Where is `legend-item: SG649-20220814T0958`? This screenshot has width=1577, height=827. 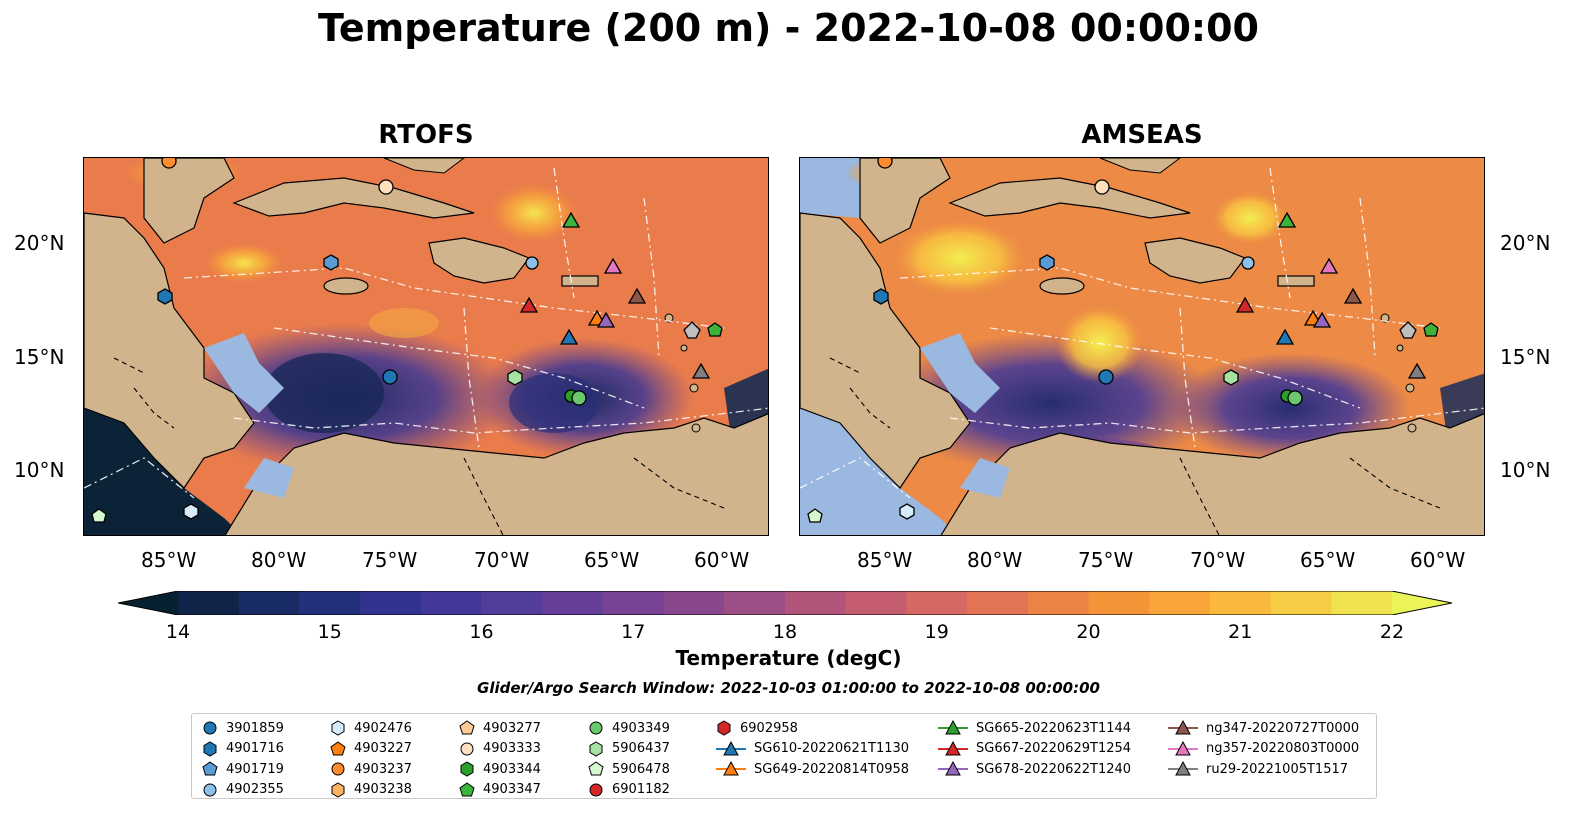 legend-item: SG649-20220814T0958 is located at coordinates (812, 769).